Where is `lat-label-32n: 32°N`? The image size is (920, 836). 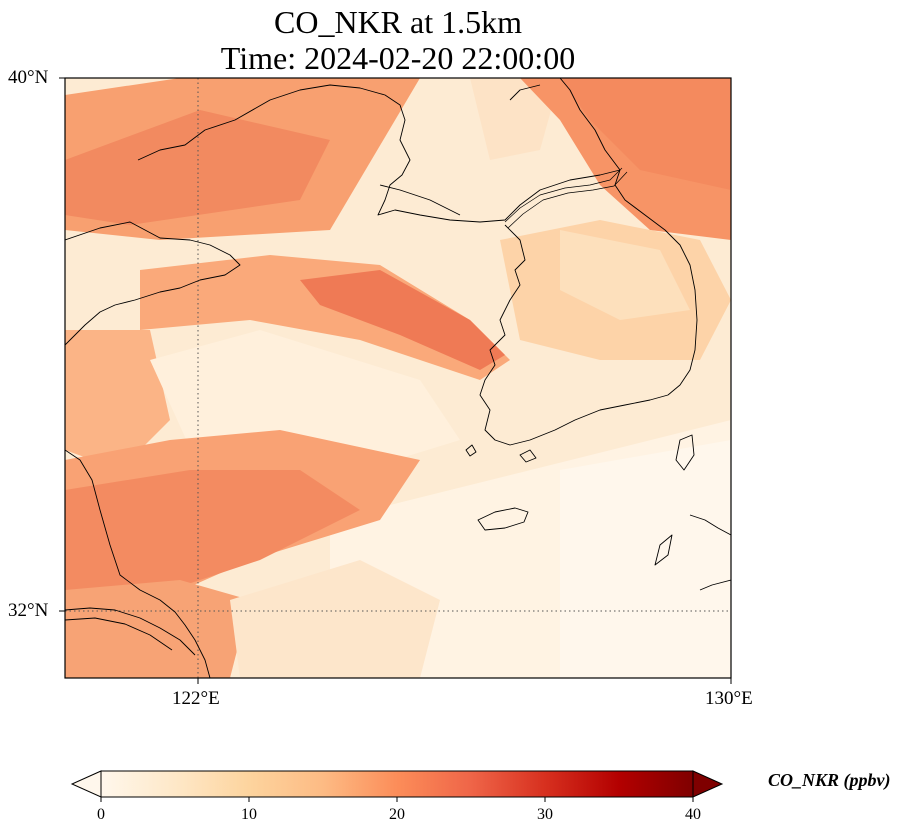
lat-label-32n: 32°N is located at coordinates (28, 610).